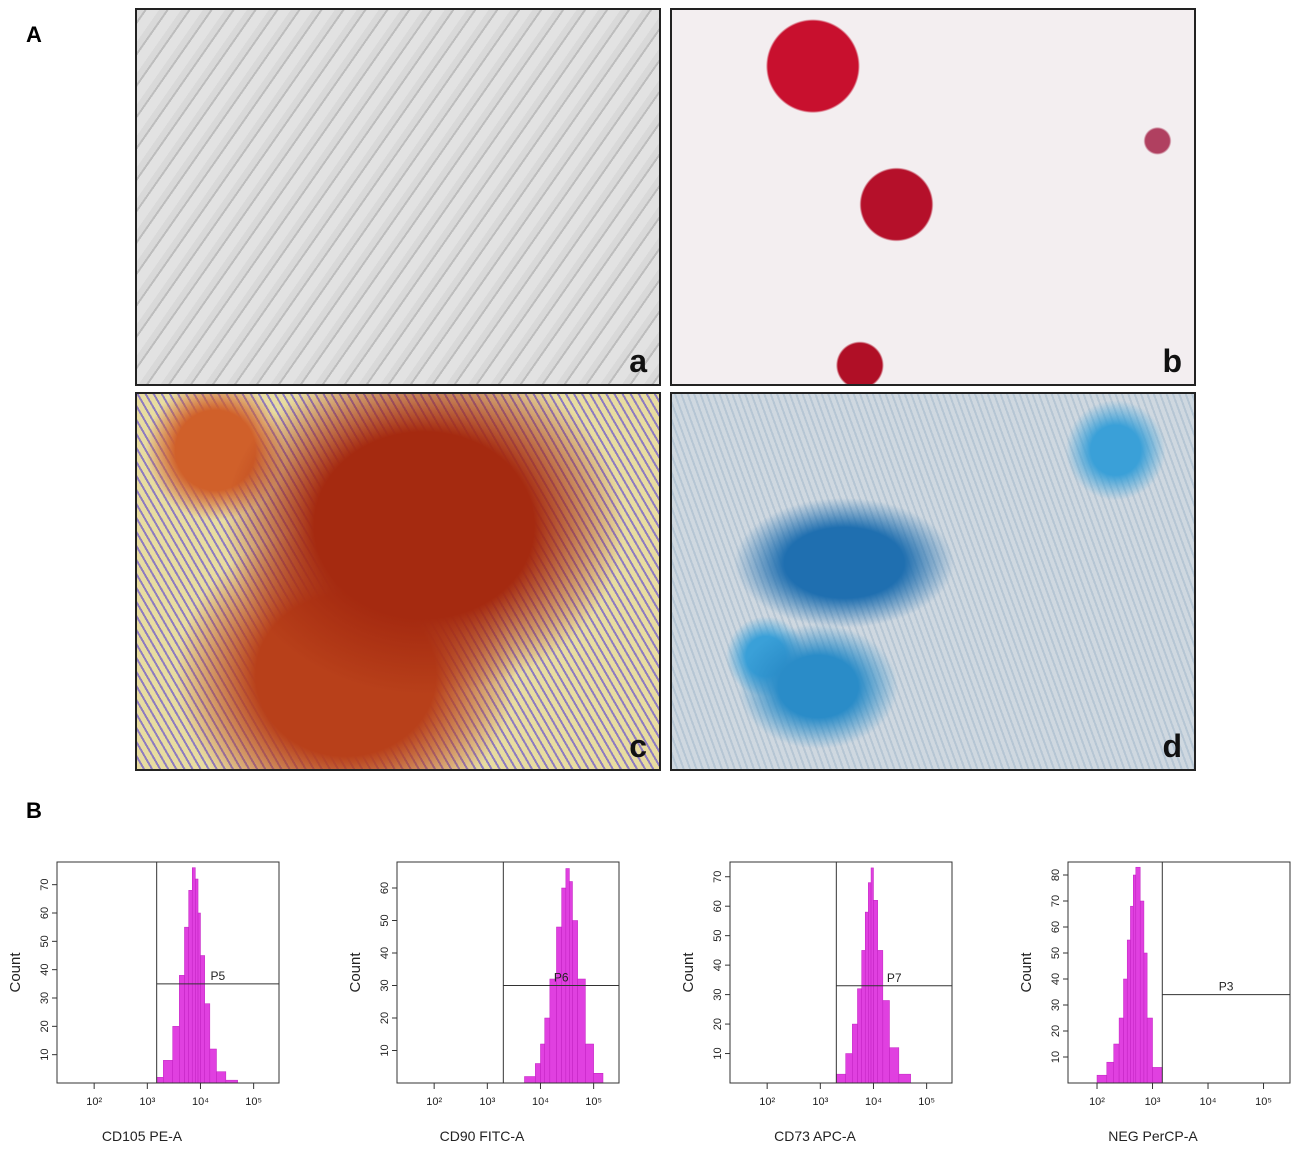  Describe the element at coordinates (482, 1136) in the screenshot. I see `x-axis-label: CD90 FITC-A` at that location.